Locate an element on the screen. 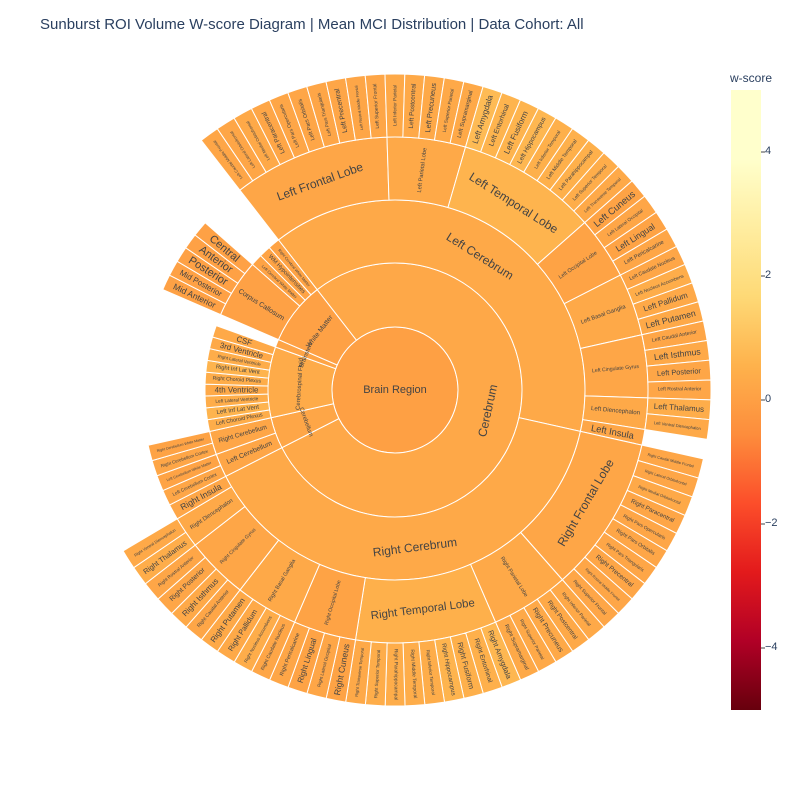  segment-label-right-parahippocampal: Right Parahippocampal is located at coordinates (396, 674).